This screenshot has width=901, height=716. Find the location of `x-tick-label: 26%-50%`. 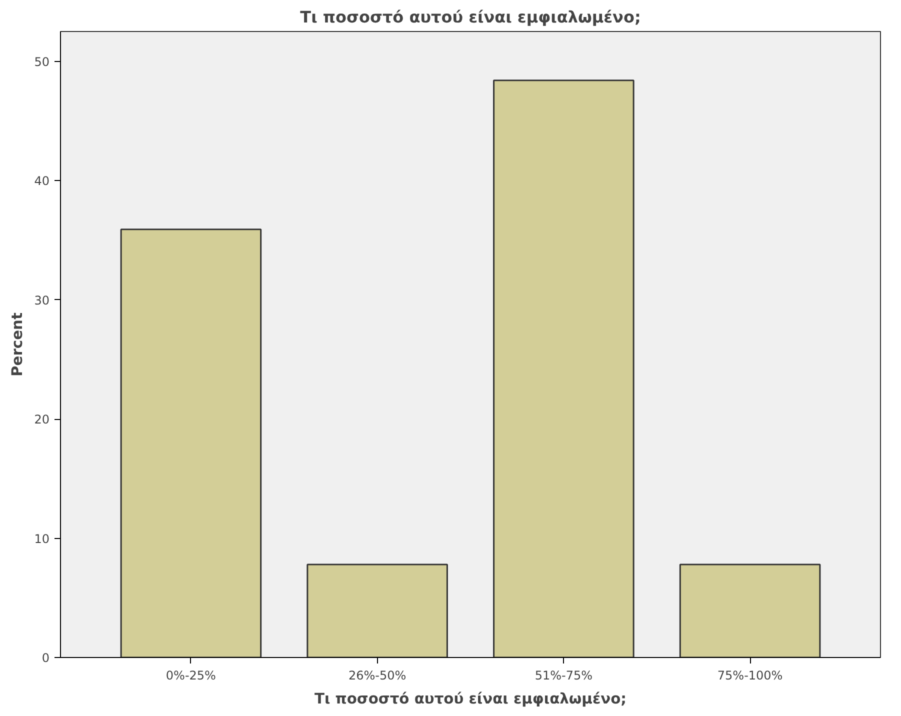

x-tick-label: 26%-50% is located at coordinates (377, 675).